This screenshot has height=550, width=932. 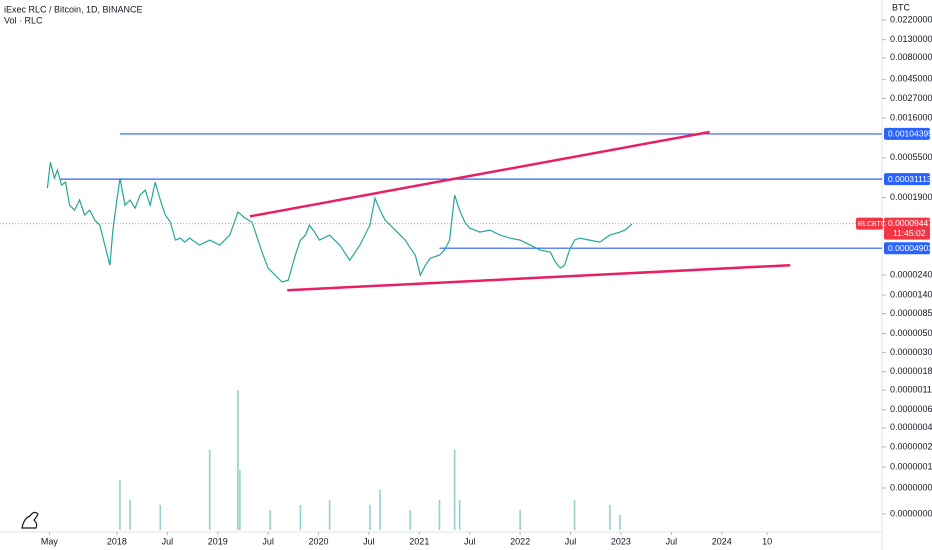 I want to click on price-line, so click(x=339, y=222).